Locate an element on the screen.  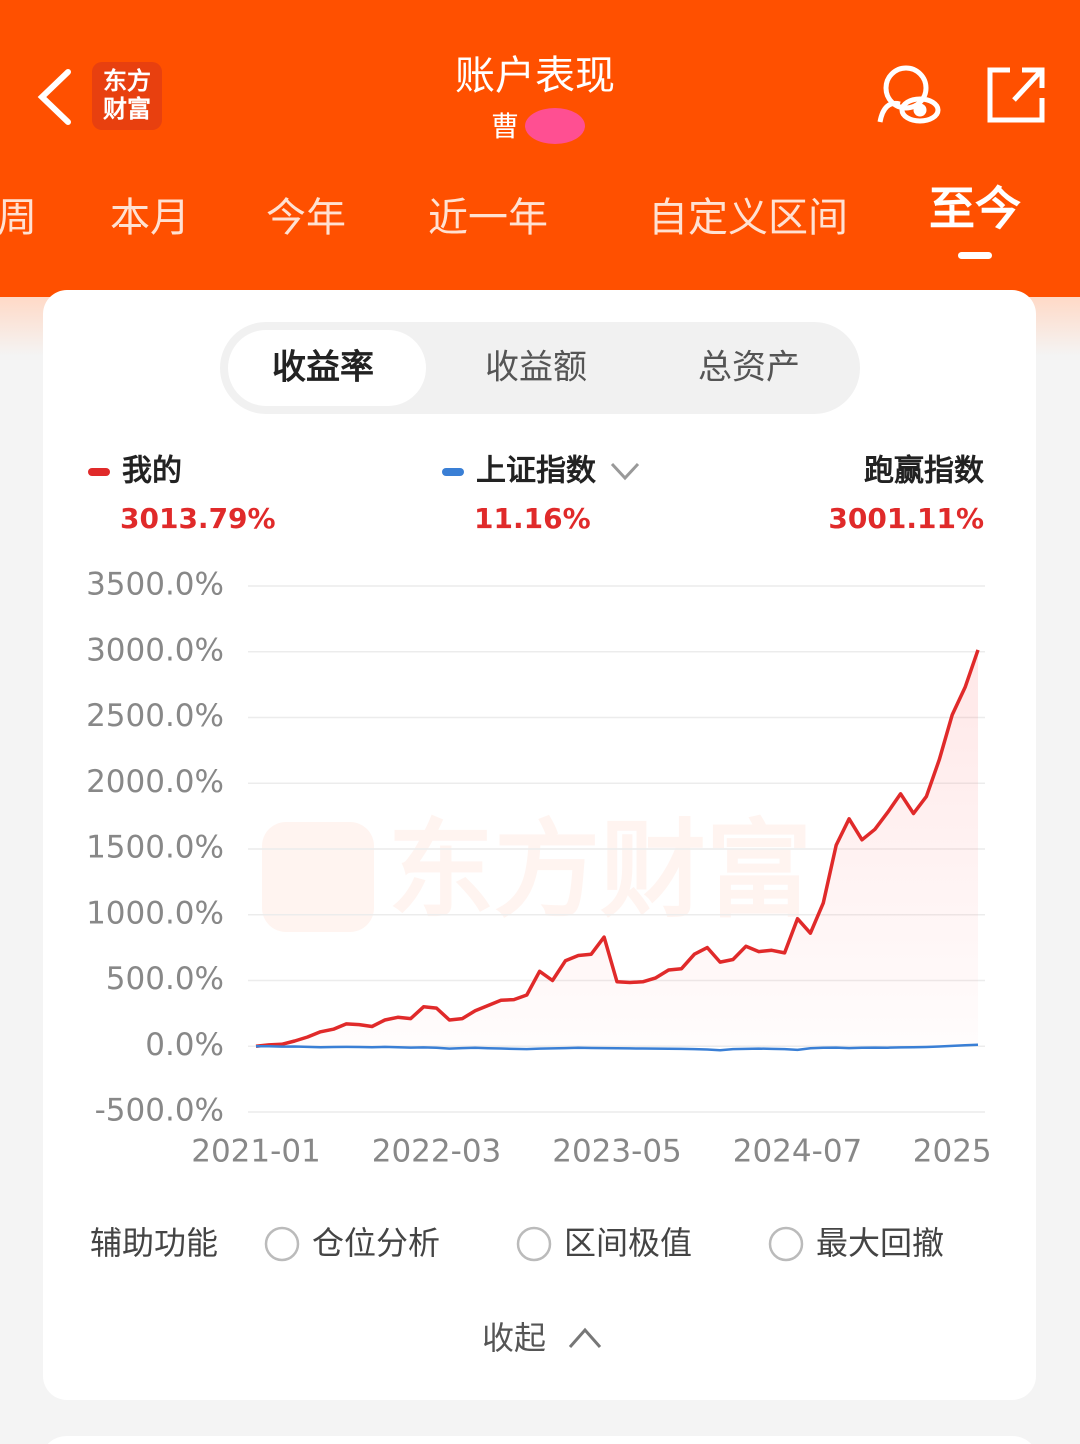
logo is located at coordinates (127, 96).